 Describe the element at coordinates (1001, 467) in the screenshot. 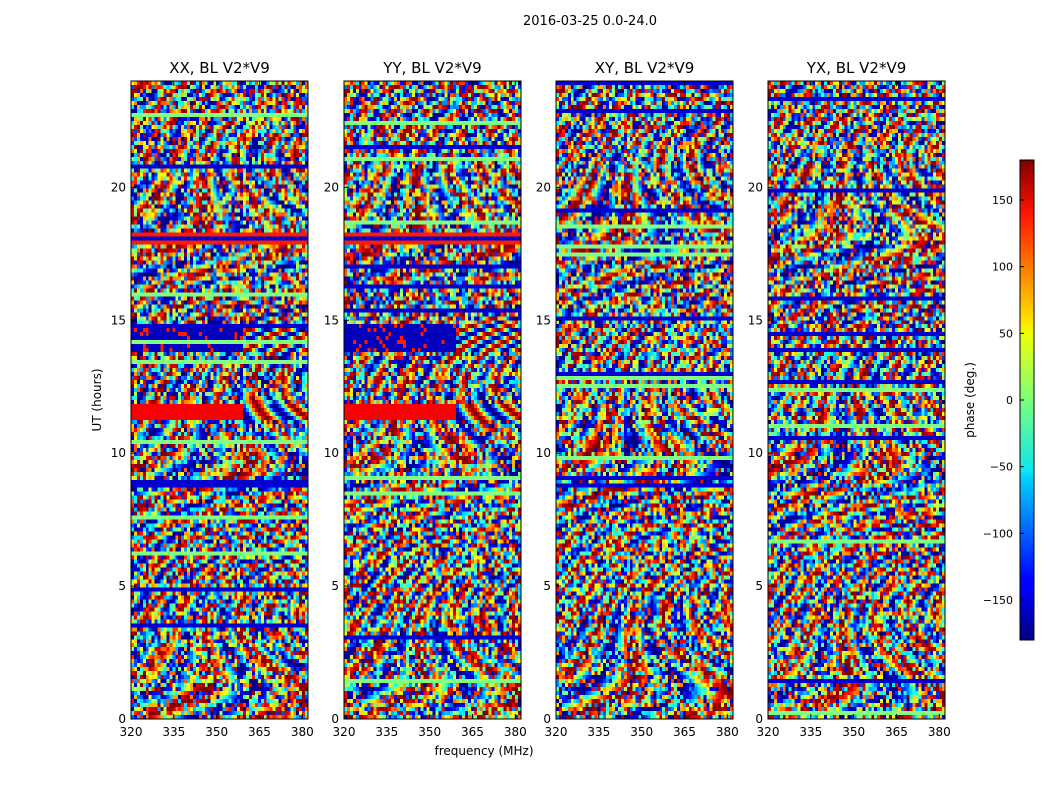

I see `colorbar-tick-label: −50` at that location.